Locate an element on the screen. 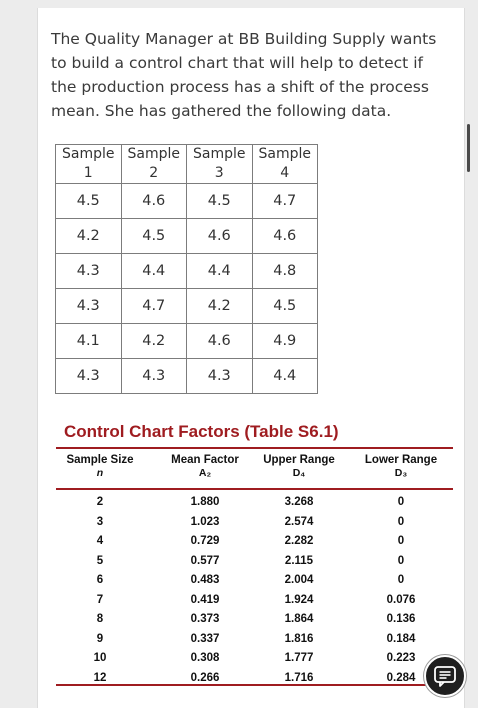 Image resolution: width=478 pixels, height=708 pixels. table-row: 4.3 4.4 4.4 4.8 is located at coordinates (186, 271).